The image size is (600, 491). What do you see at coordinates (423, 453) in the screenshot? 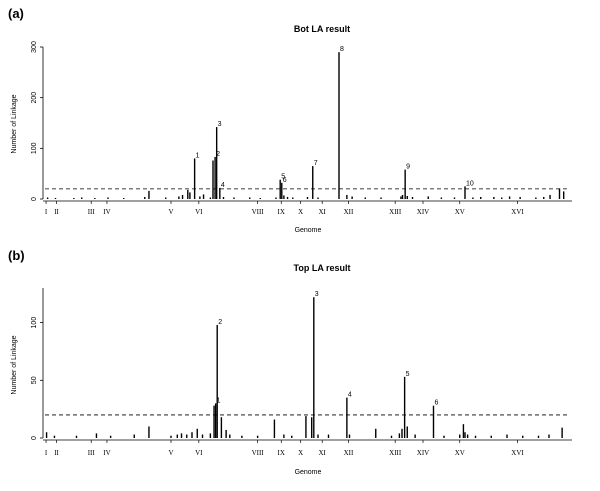
I see `panel-b-chromosome-label: XIV` at bounding box center [423, 453].